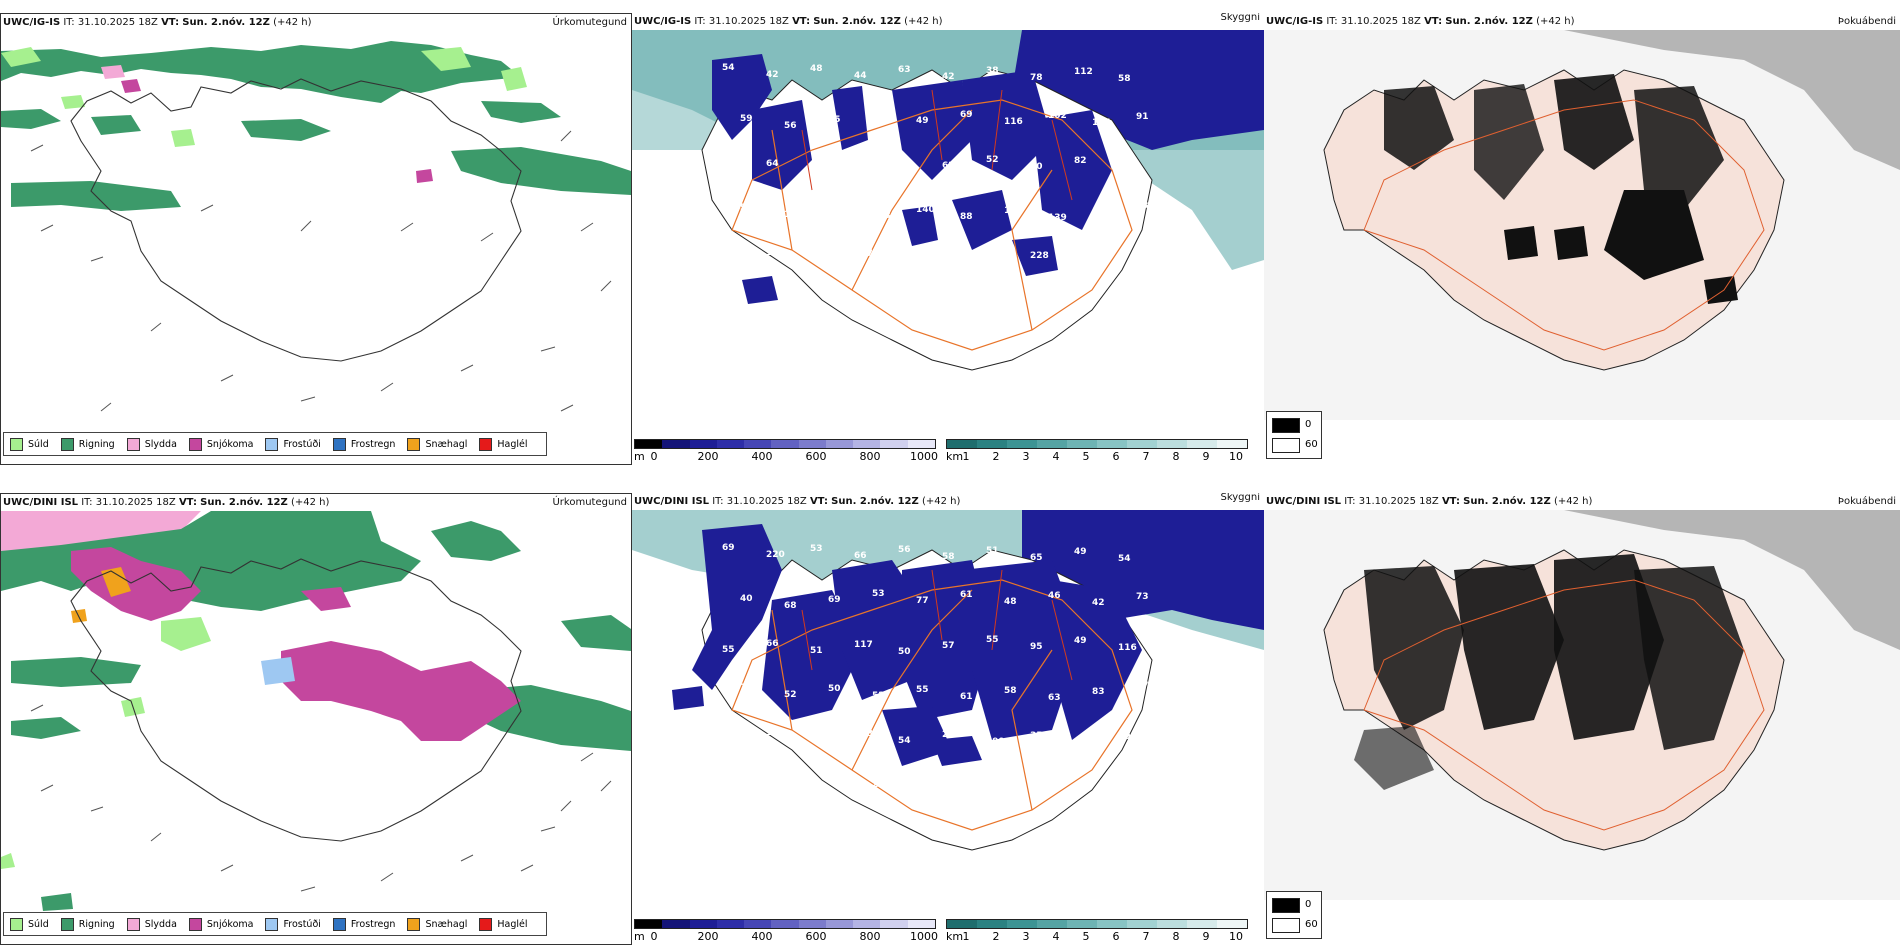 The width and height of the screenshot is (1900, 950). What do you see at coordinates (966, 217) in the screenshot?
I see `cloud-base-label: 88` at bounding box center [966, 217].